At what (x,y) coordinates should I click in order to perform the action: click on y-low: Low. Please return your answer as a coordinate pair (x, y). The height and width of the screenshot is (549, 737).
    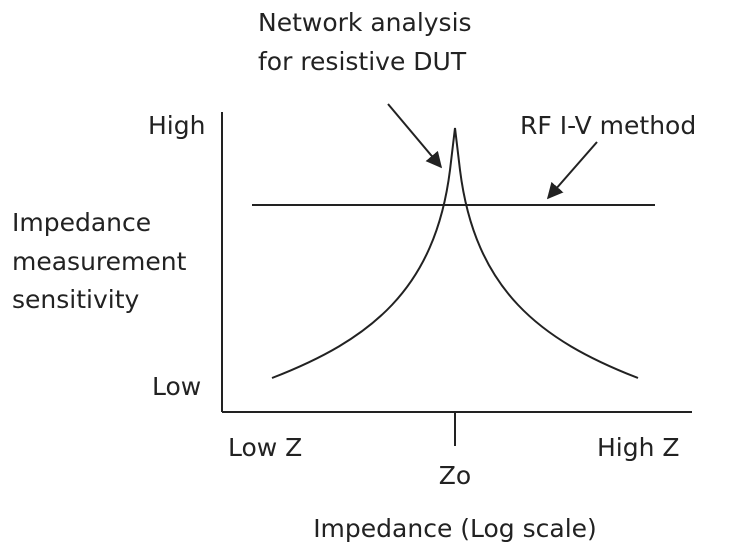
    Looking at the image, I should click on (176, 386).